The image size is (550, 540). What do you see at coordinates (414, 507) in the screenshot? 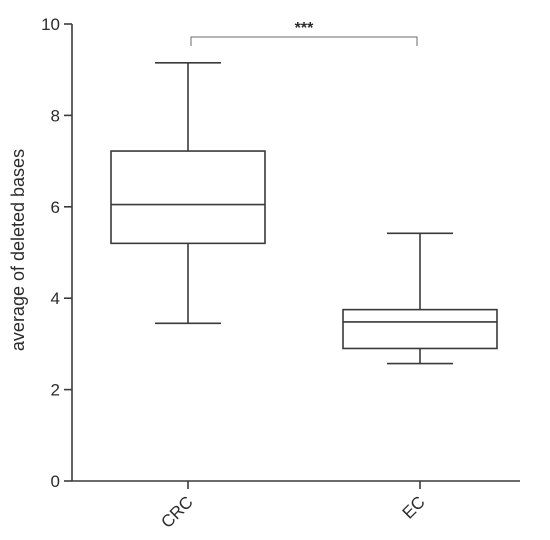
I see `x-category-label: EC` at bounding box center [414, 507].